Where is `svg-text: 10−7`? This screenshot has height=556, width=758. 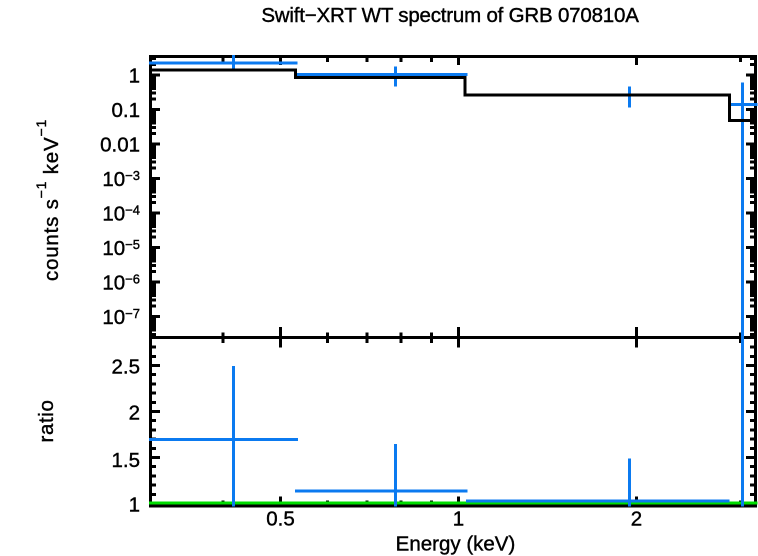
svg-text: 10−7 is located at coordinates (121, 317).